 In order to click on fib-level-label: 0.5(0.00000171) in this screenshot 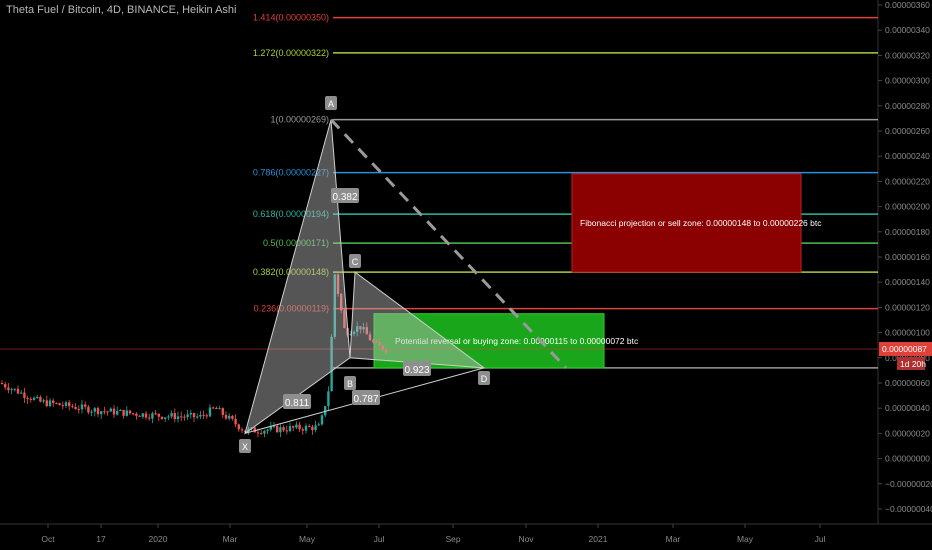, I will do `click(296, 243)`.